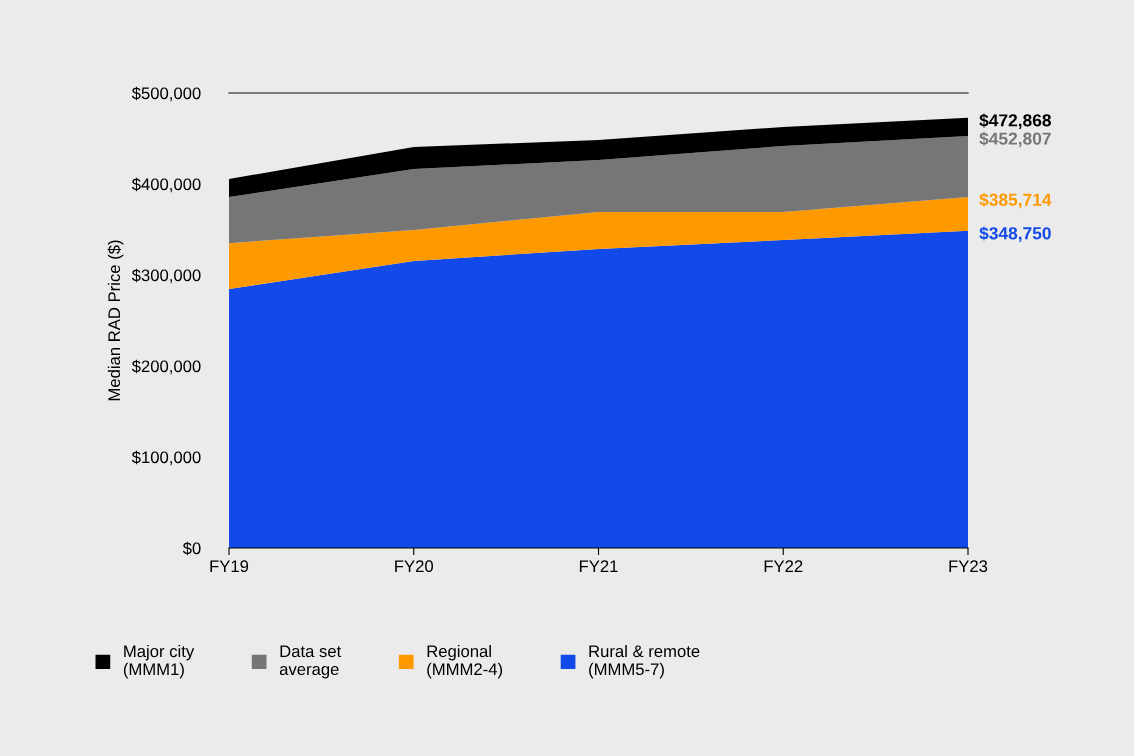  Describe the element at coordinates (1015, 139) in the screenshot. I see `data-label: $452,807` at that location.